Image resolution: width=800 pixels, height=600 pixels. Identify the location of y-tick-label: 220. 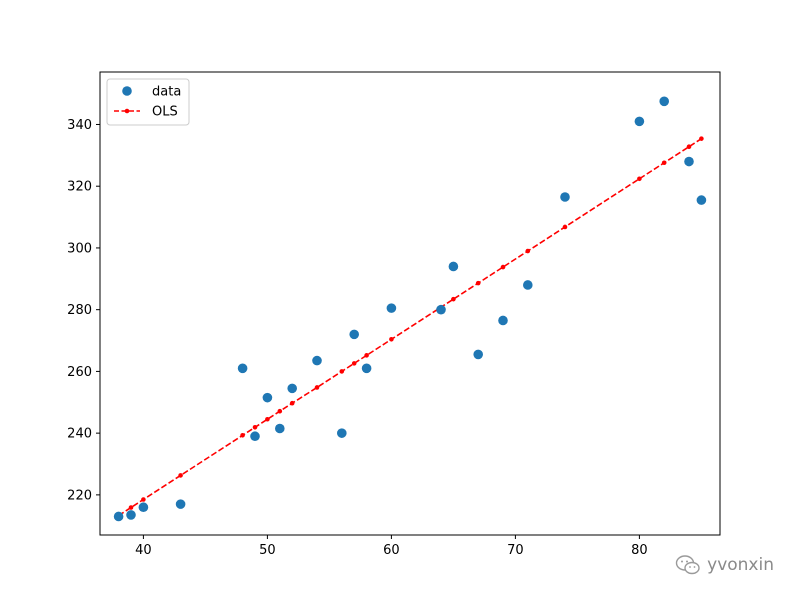
(79, 495).